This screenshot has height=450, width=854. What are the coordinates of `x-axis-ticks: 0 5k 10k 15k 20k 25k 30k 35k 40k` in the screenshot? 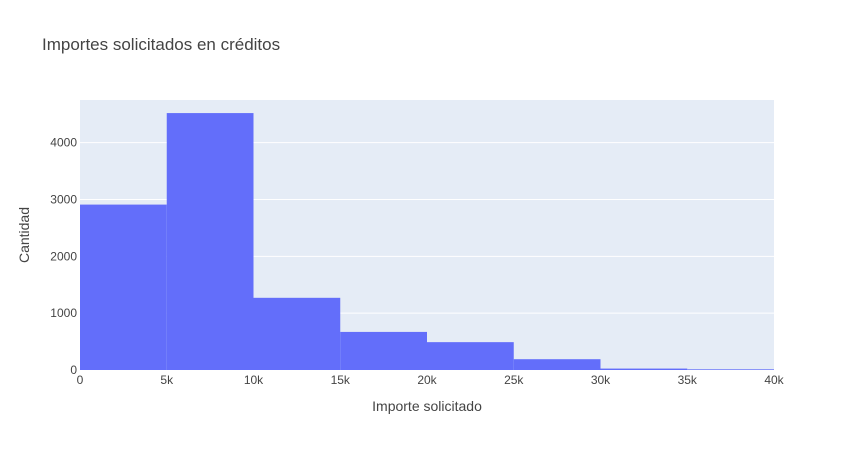 It's located at (431, 380).